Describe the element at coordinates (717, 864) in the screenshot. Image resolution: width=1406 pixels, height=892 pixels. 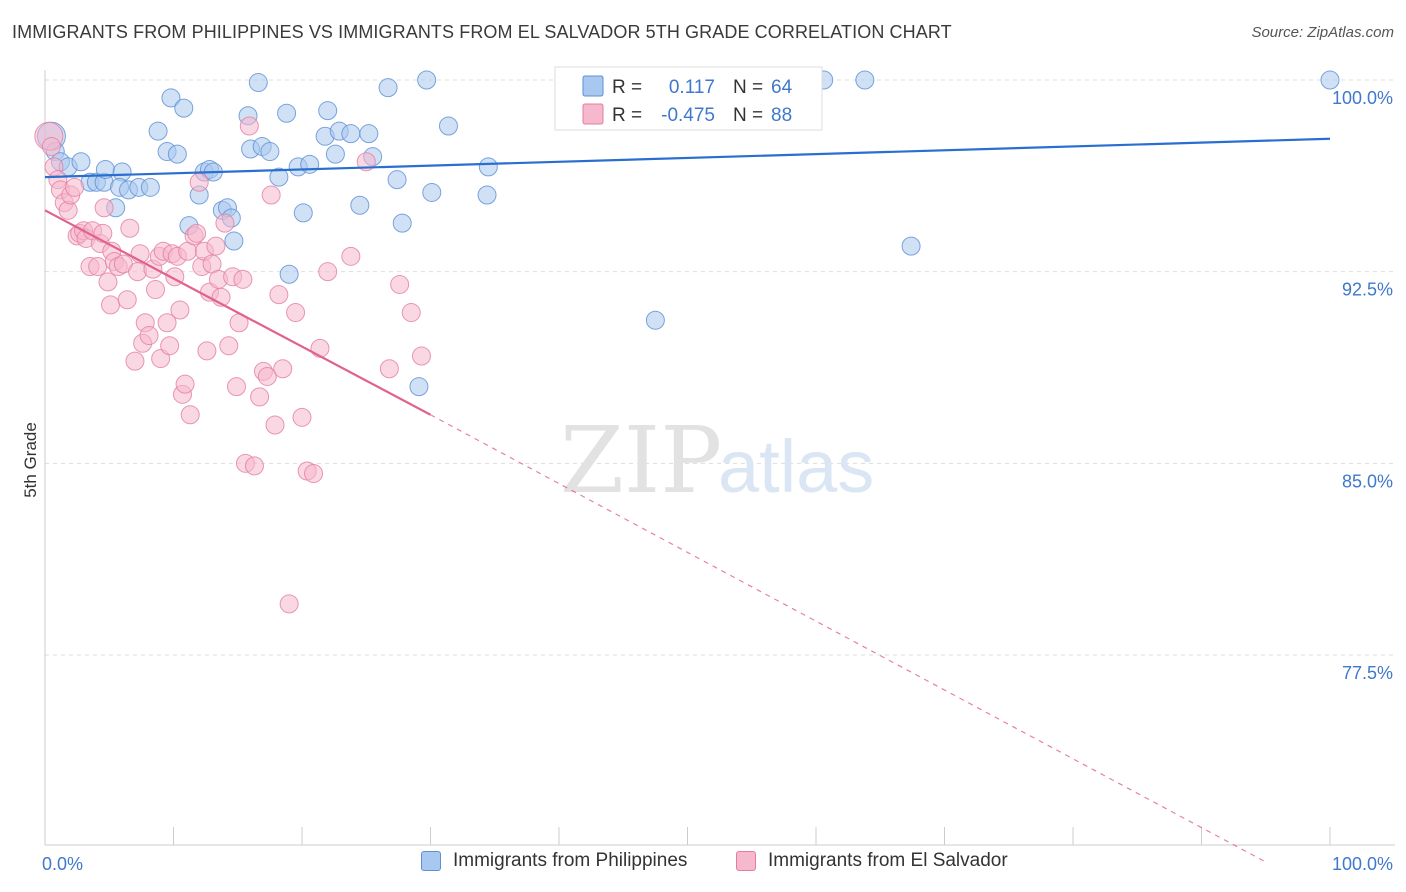
I see `x-tick-labels: 0.0% 100.0%` at that location.